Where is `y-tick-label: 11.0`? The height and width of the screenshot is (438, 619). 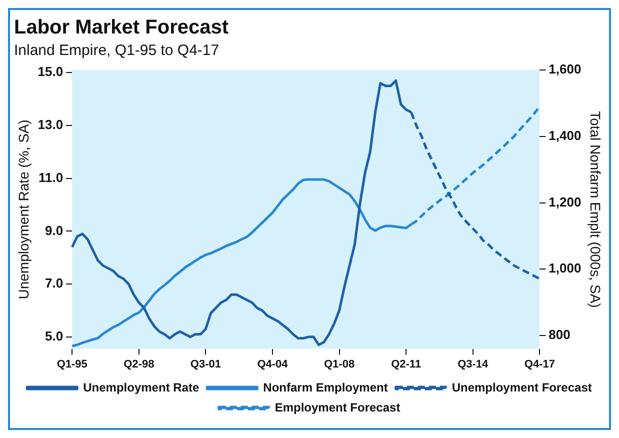
y-tick-label: 11.0 is located at coordinates (51, 177).